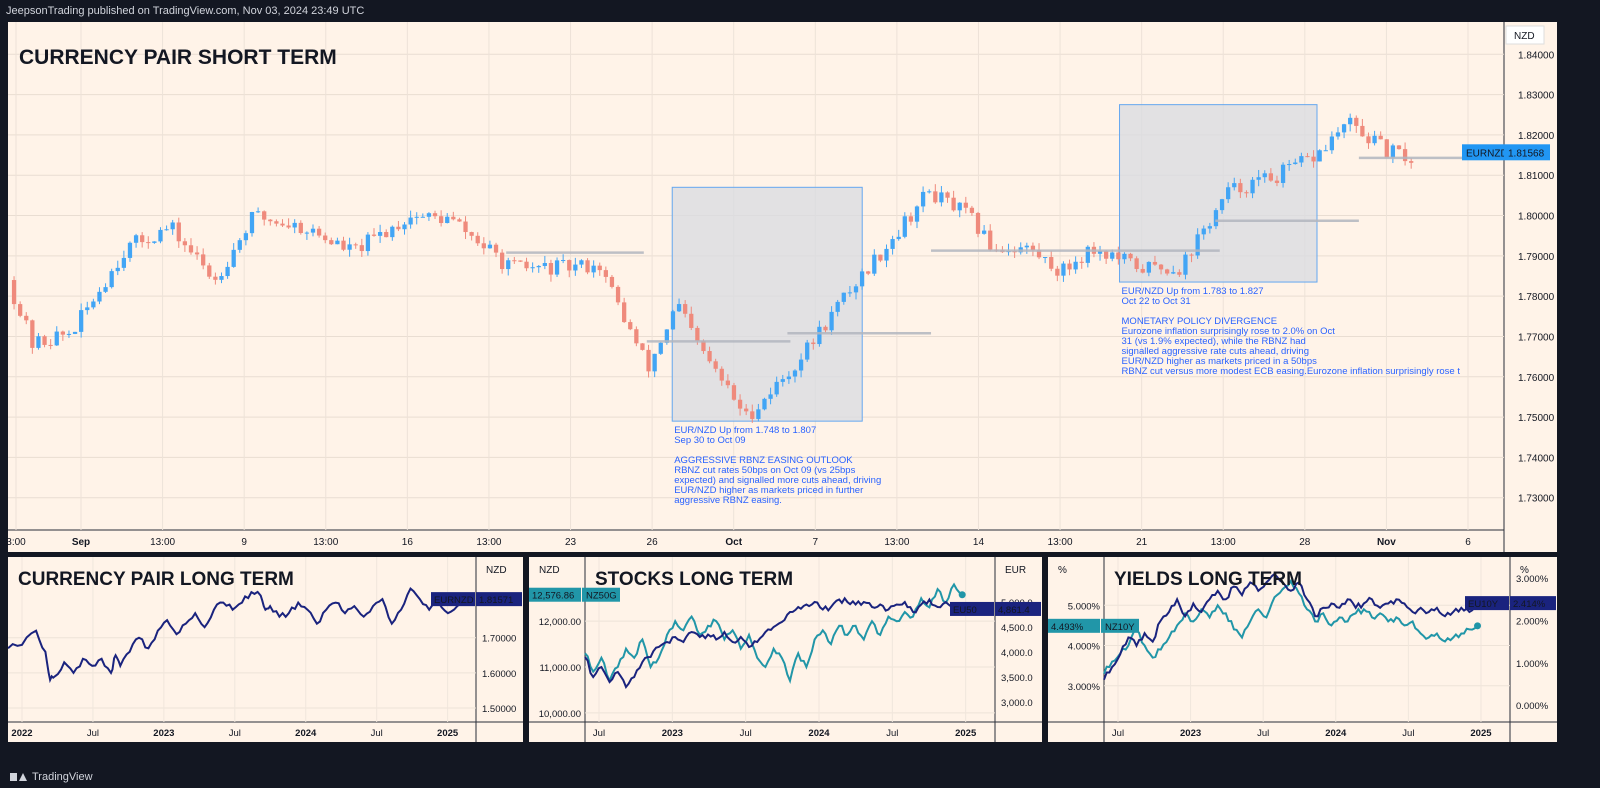  What do you see at coordinates (1305, 542) in the screenshot?
I see `x-tick-label: 28` at bounding box center [1305, 542].